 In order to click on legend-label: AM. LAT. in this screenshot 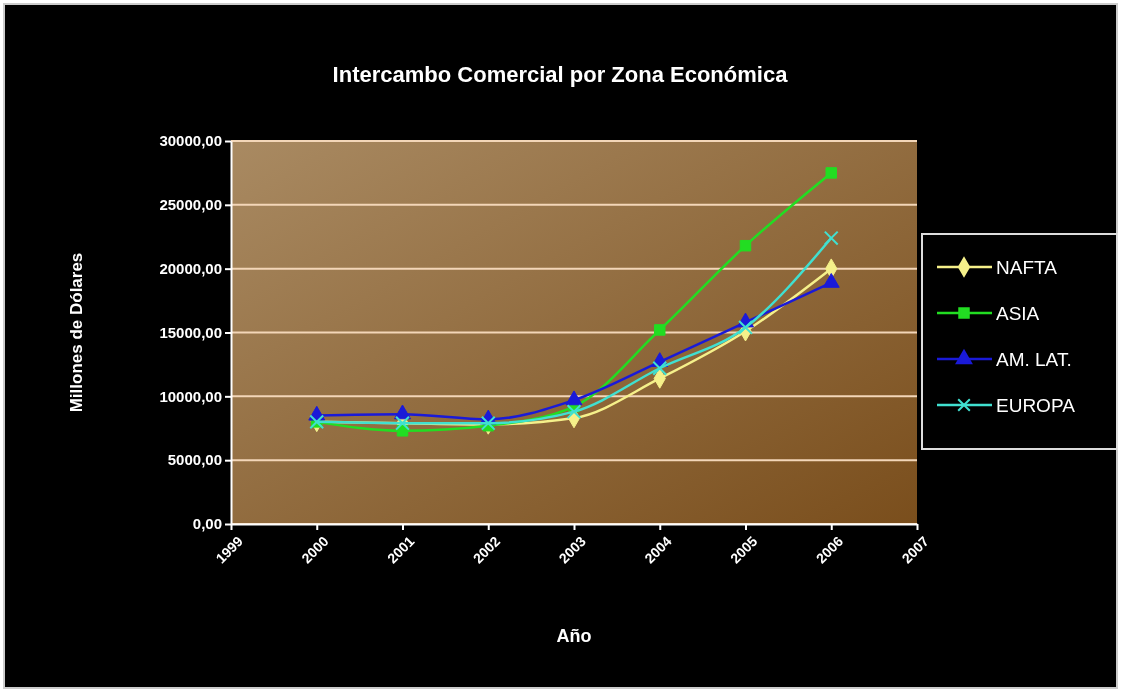, I will do `click(1034, 359)`.